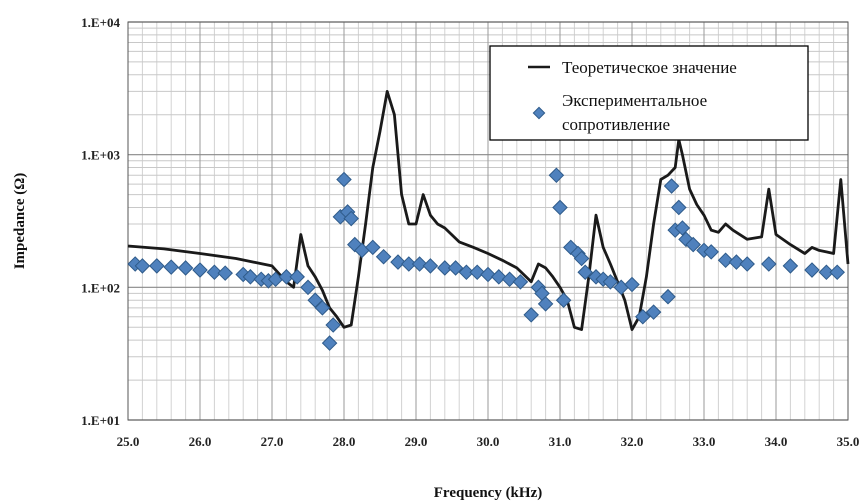 This screenshot has width=868, height=504. What do you see at coordinates (344, 441) in the screenshot?
I see `x-tick-label: 28.0` at bounding box center [344, 441].